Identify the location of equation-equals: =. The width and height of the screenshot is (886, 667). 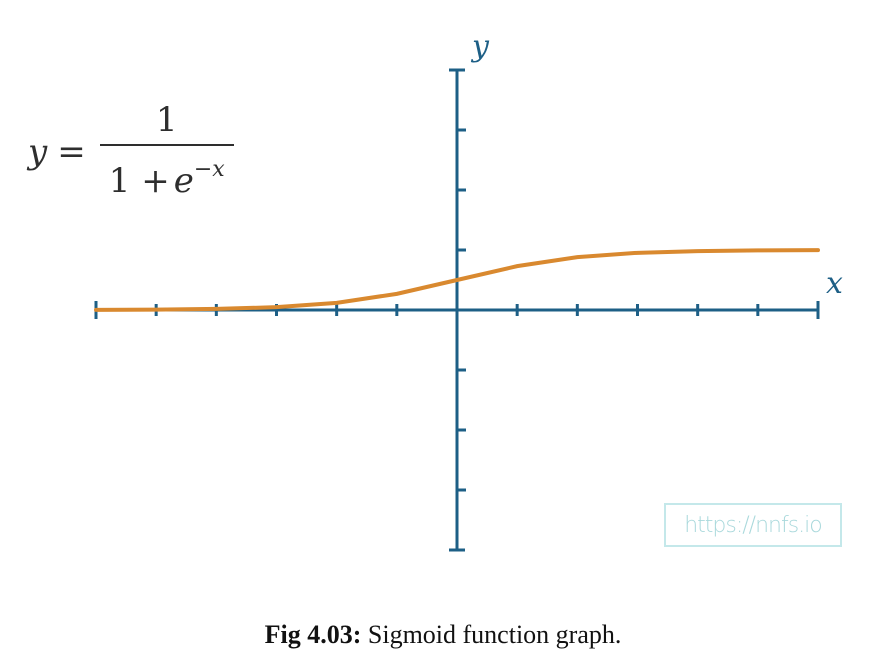
(71, 151).